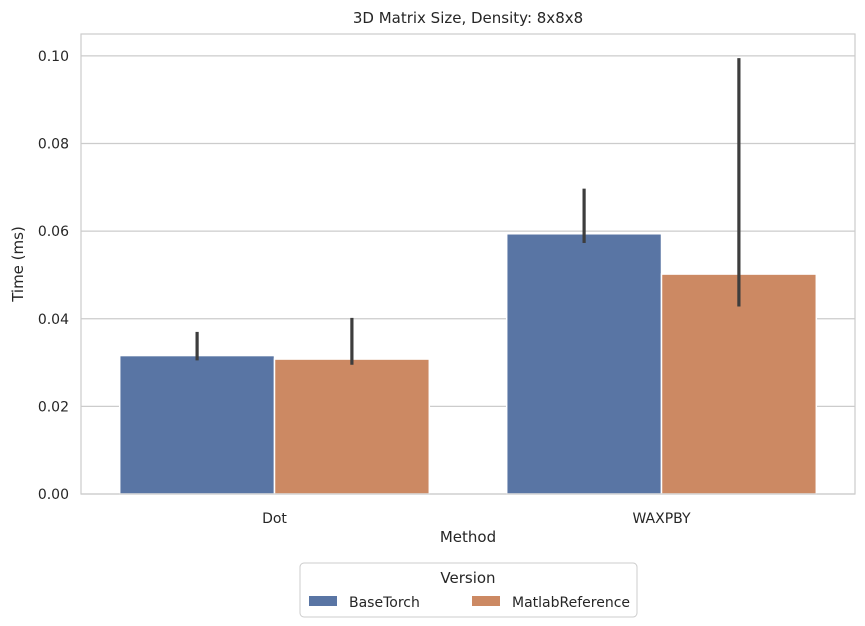 This screenshot has height=626, width=865. Describe the element at coordinates (53, 57) in the screenshot. I see `y-tick-label: 0.10` at that location.